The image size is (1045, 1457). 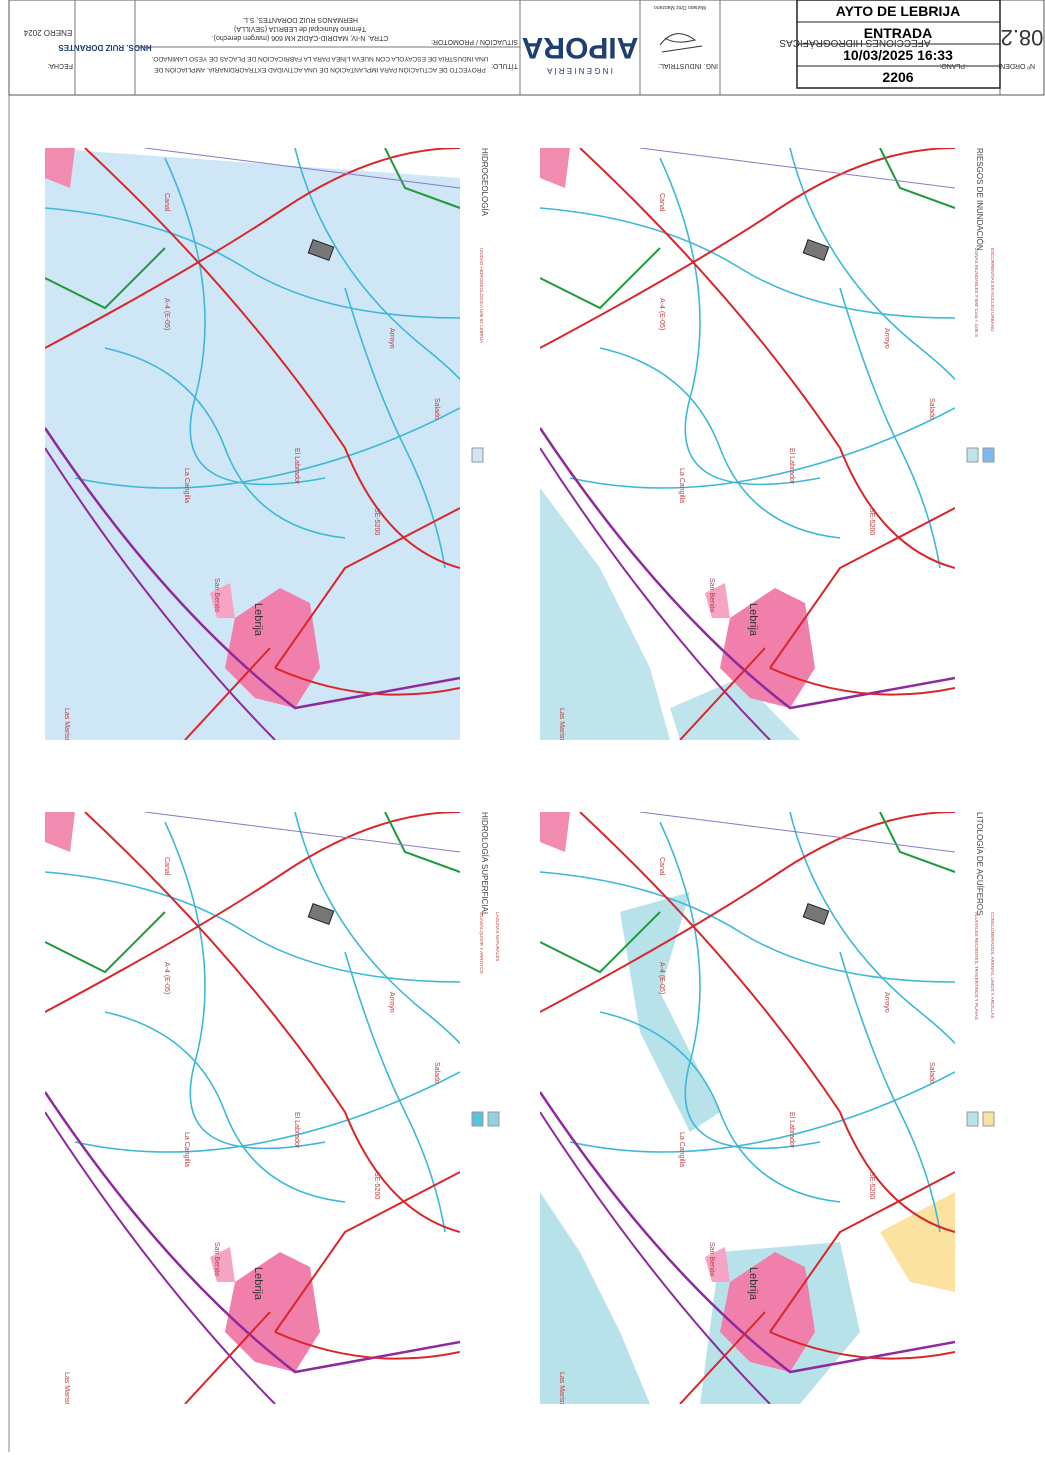 What do you see at coordinates (898, 55) in the screenshot?
I see `stamp-datetime: 10/03/2025 16:33` at bounding box center [898, 55].